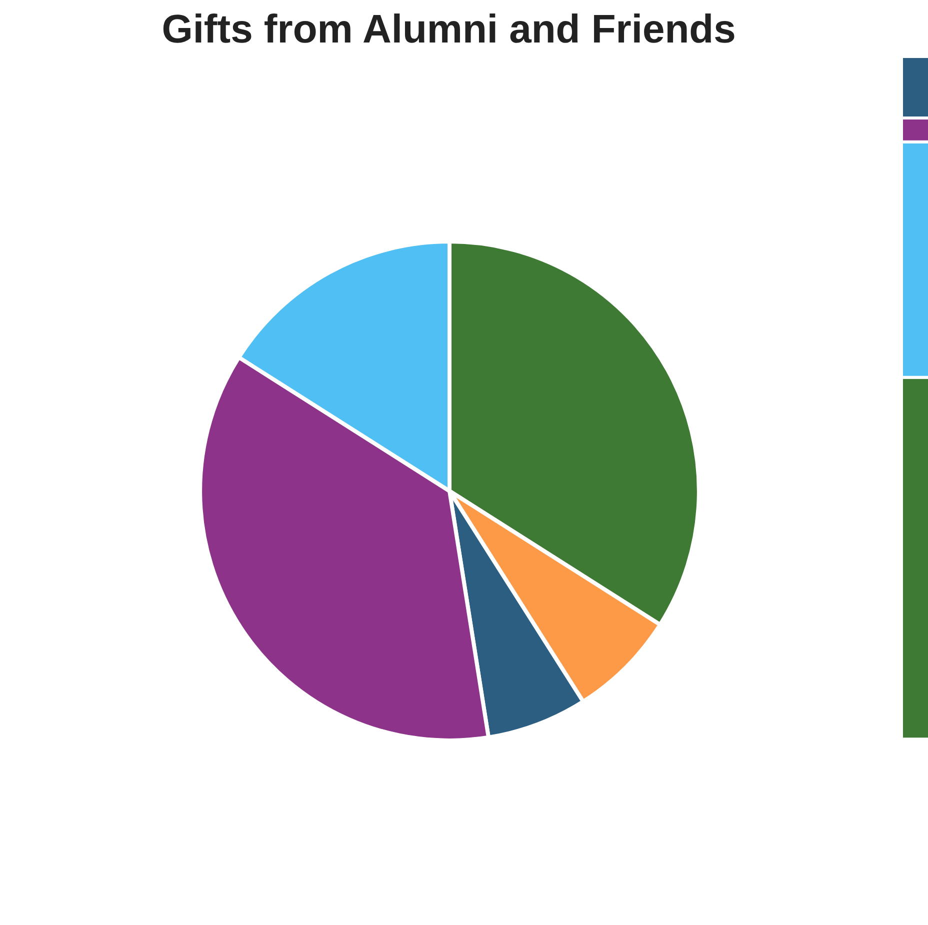 The height and width of the screenshot is (925, 928). Describe the element at coordinates (449, 30) in the screenshot. I see `chart-title: Gifts from Alumni and Friends` at that location.